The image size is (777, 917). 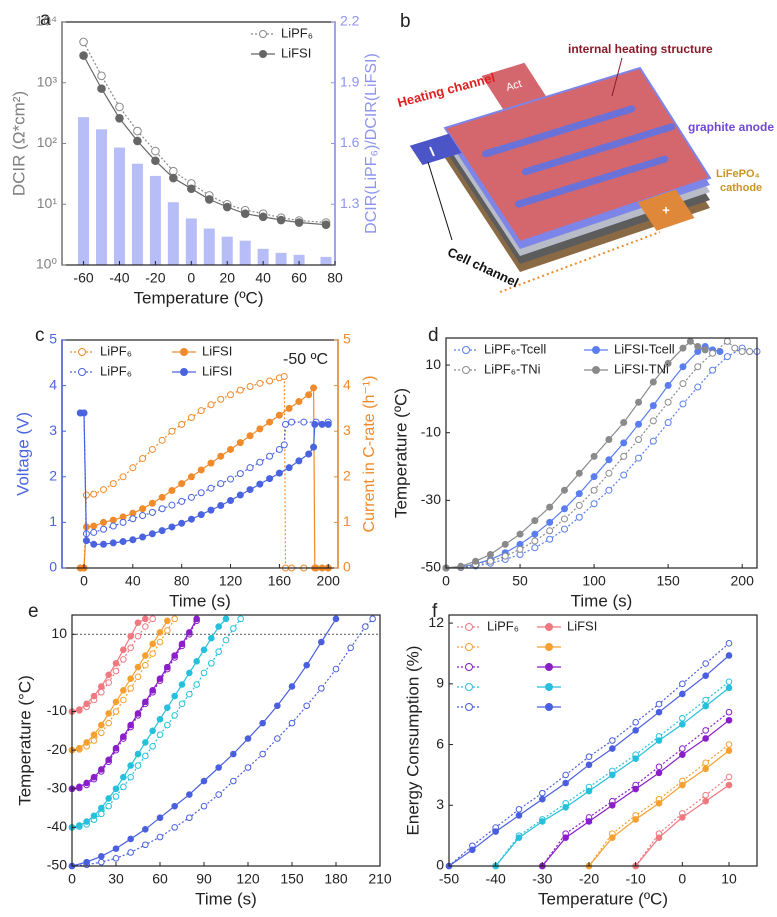 What do you see at coordinates (182, 581) in the screenshot?
I see `x-tick-label: 80` at bounding box center [182, 581].